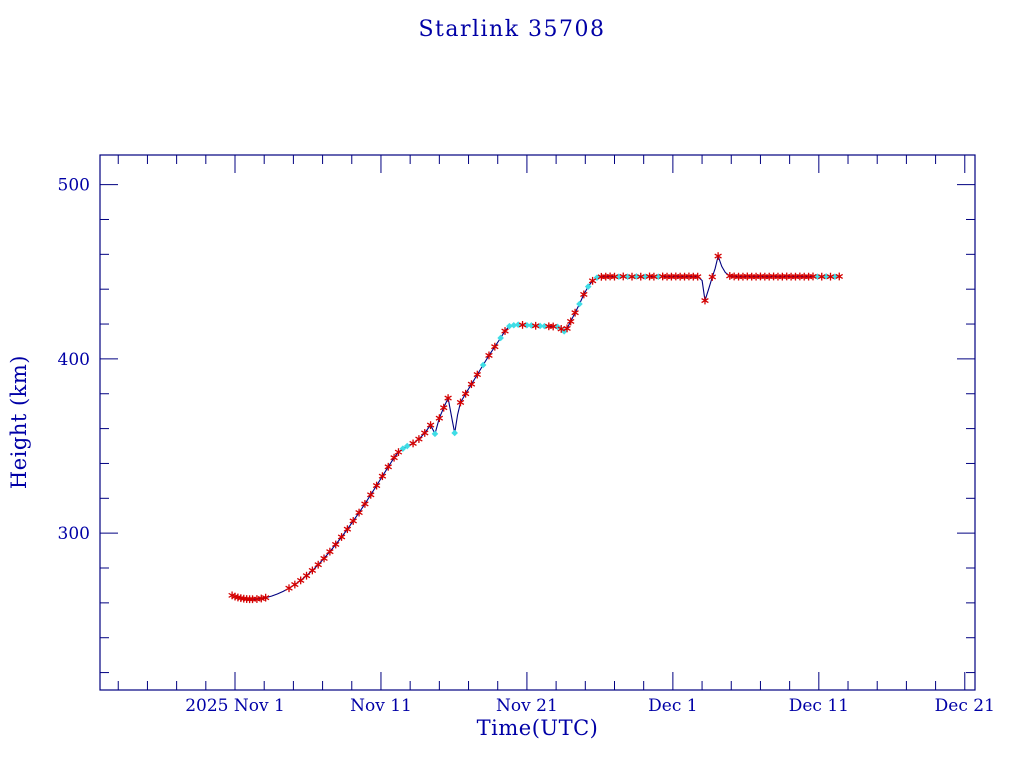 The width and height of the screenshot is (1024, 768). Describe the element at coordinates (512, 29) in the screenshot. I see `chart-title: Starlink 35708` at that location.